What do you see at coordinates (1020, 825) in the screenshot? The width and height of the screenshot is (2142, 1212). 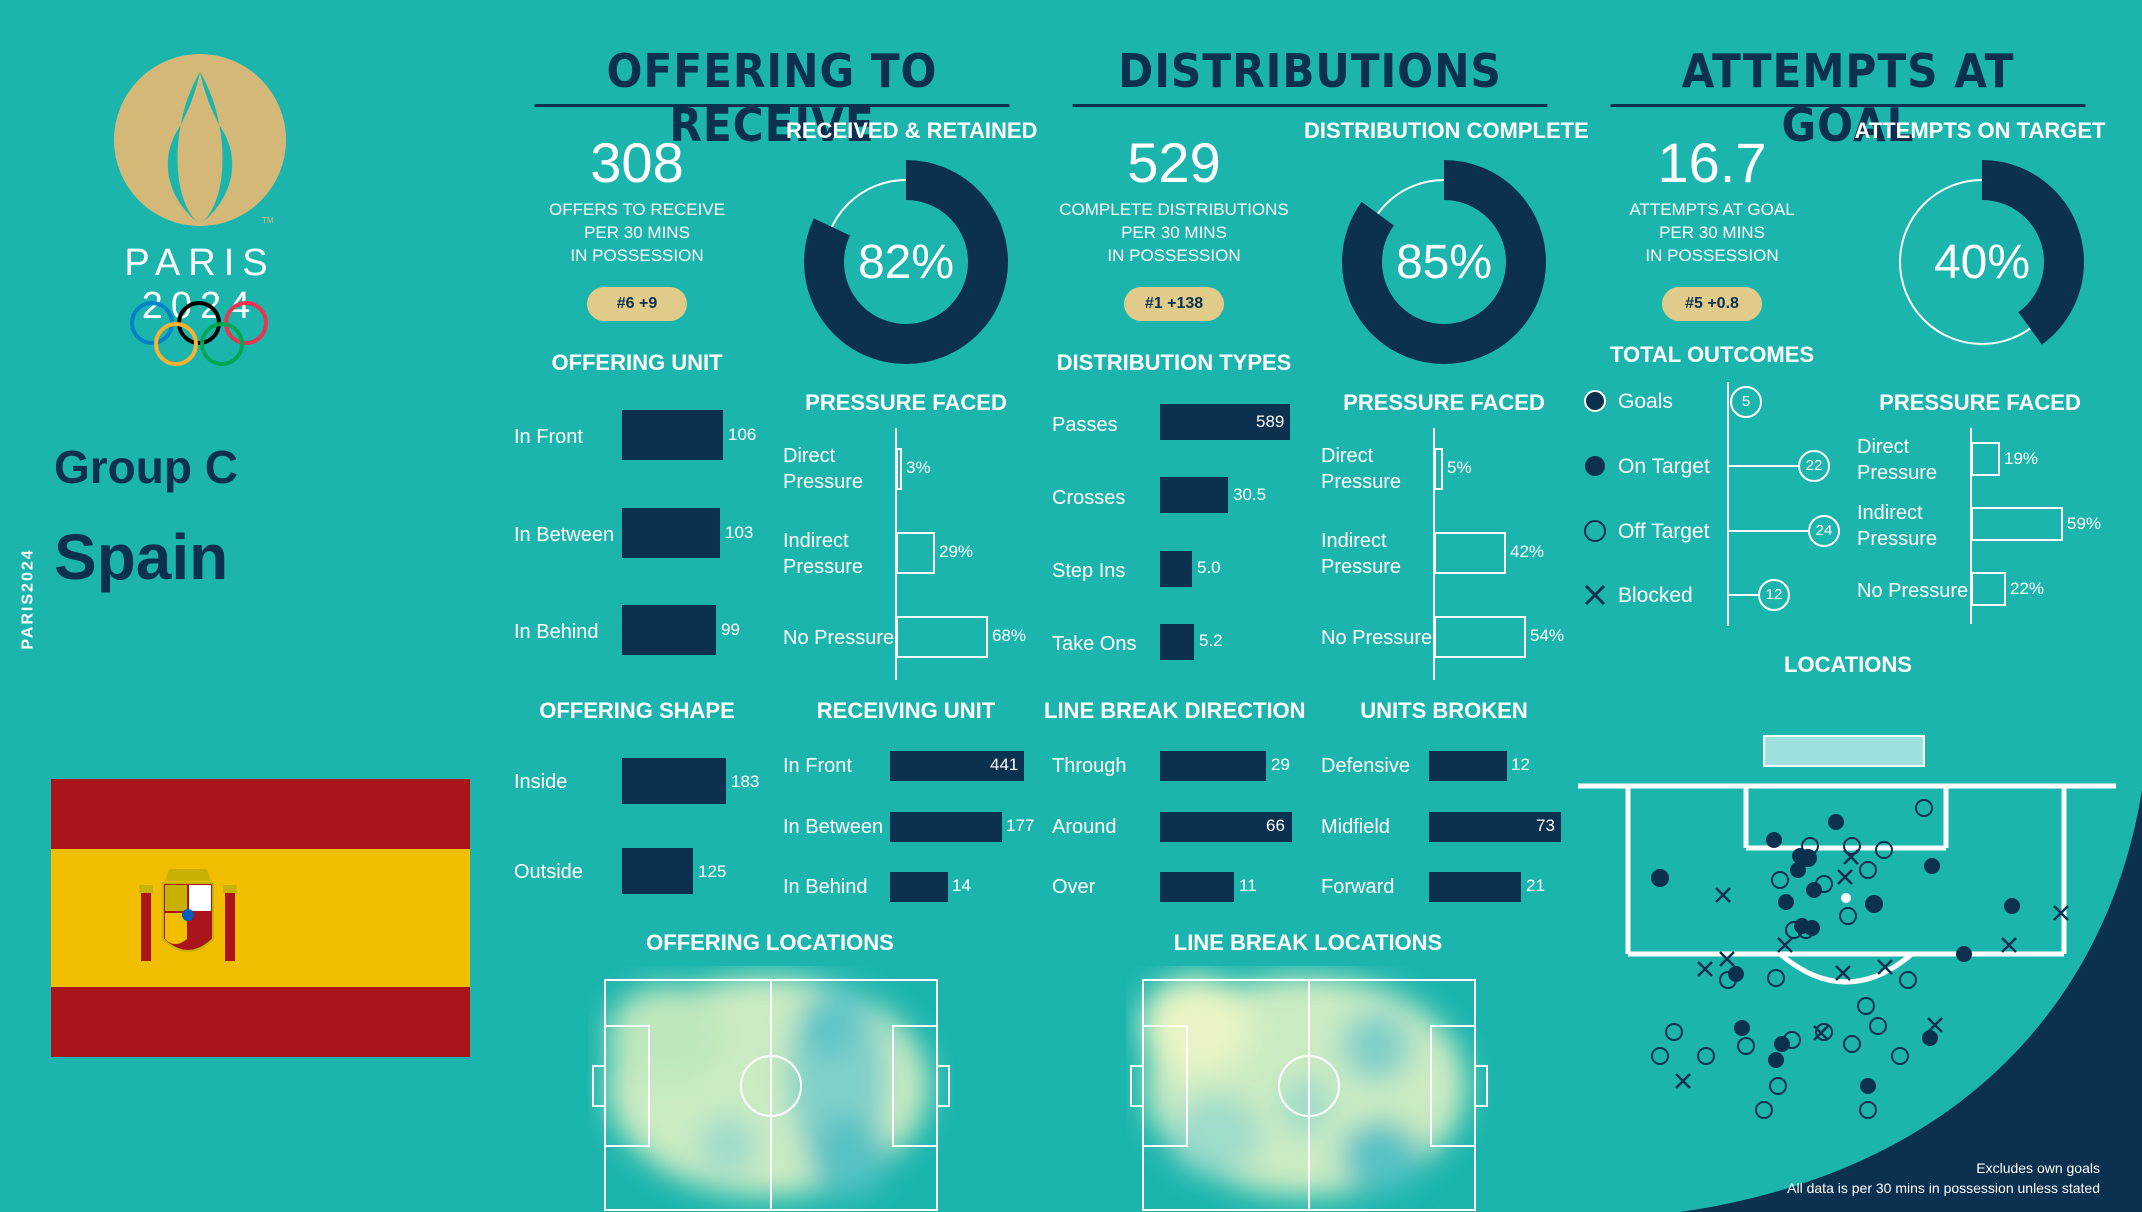 I see `receiving-unit-value: 177` at bounding box center [1020, 825].